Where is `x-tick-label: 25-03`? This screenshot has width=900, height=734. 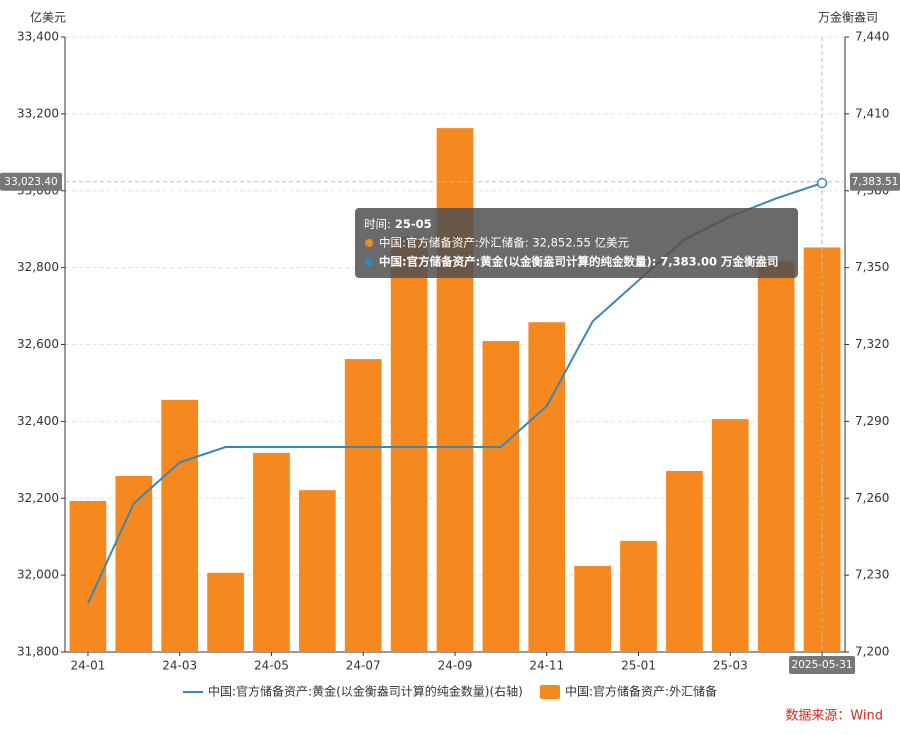
x-tick-label: 25-03 is located at coordinates (730, 666).